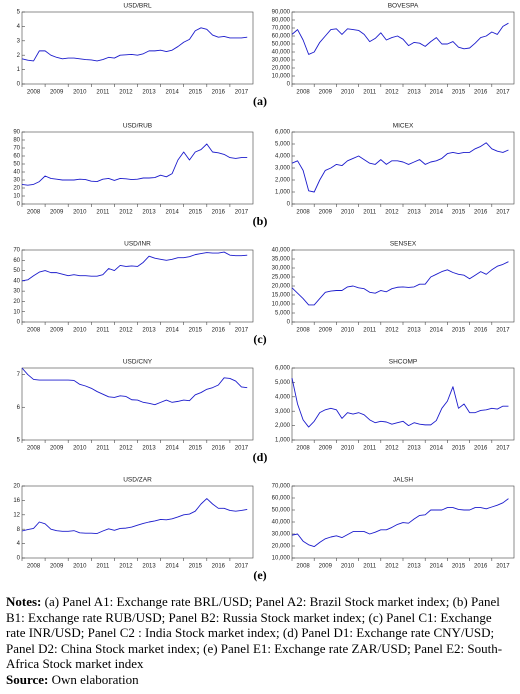 The width and height of the screenshot is (520, 694). Describe the element at coordinates (137, 480) in the screenshot. I see `chart-title: USD/ZAR` at that location.